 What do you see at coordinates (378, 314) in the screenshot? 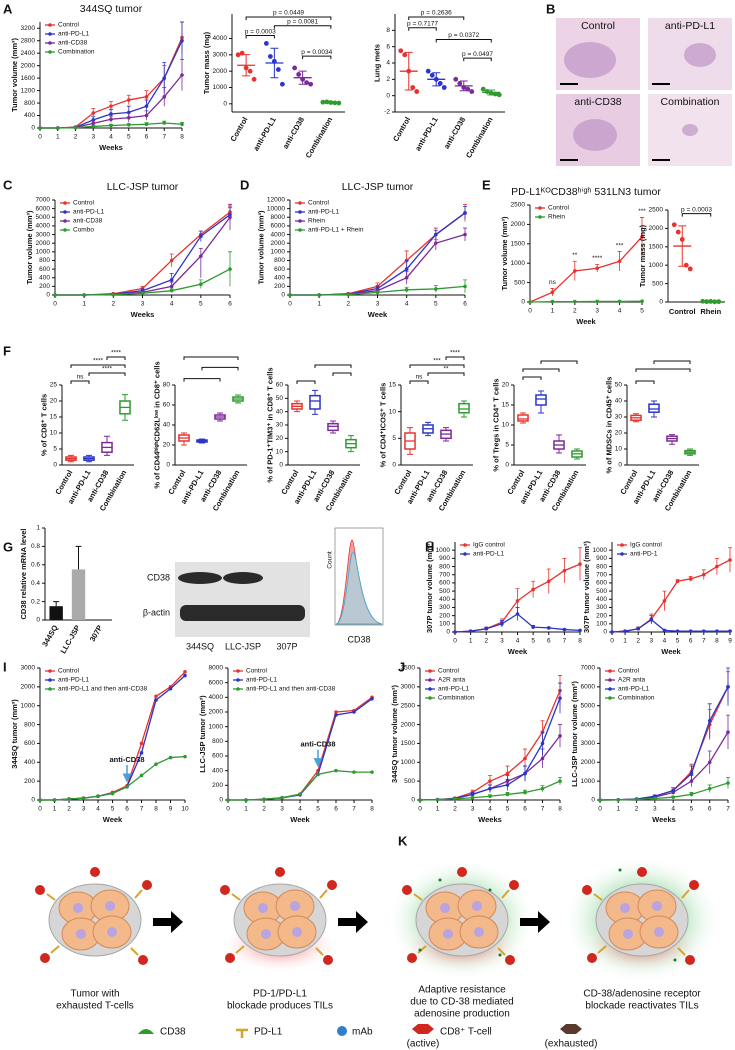
I see `x-axis-label: Week` at bounding box center [378, 314].